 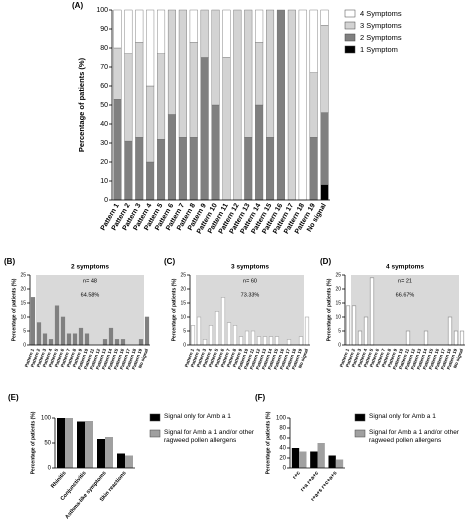 What do you see at coordinates (260, 397) in the screenshot?
I see `panel-label: (F)` at bounding box center [260, 397].